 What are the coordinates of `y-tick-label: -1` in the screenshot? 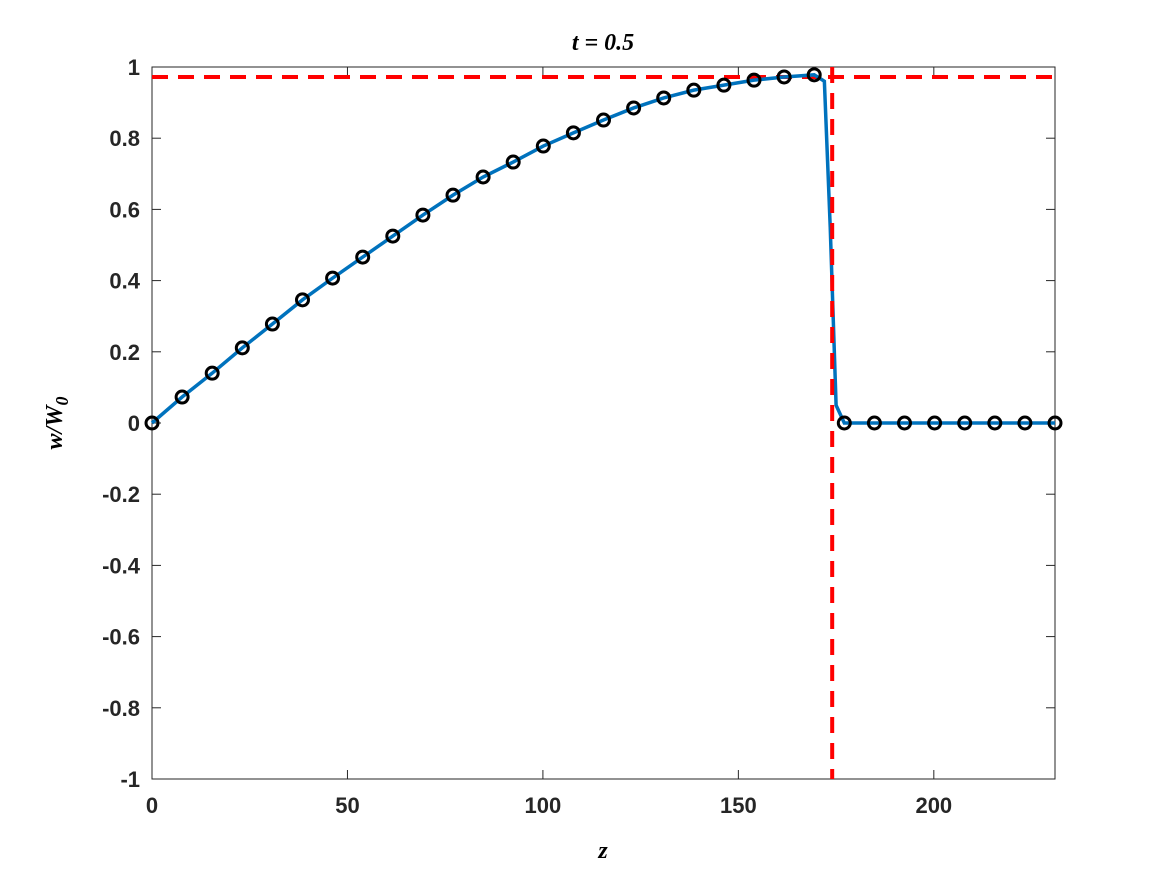 It's located at (130, 779).